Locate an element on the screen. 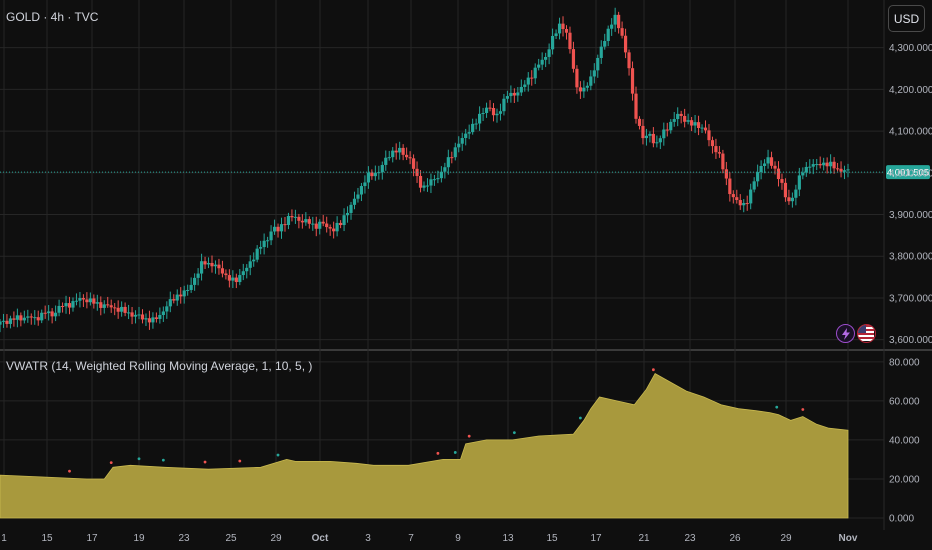 This screenshot has width=932, height=550. x-axis-tick-label: Nov is located at coordinates (848, 538).